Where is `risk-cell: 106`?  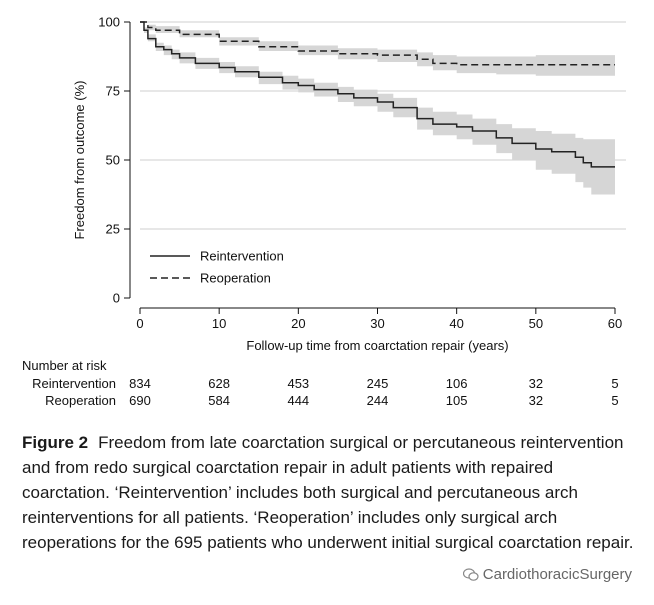
risk-cell: 106 is located at coordinates (456, 383).